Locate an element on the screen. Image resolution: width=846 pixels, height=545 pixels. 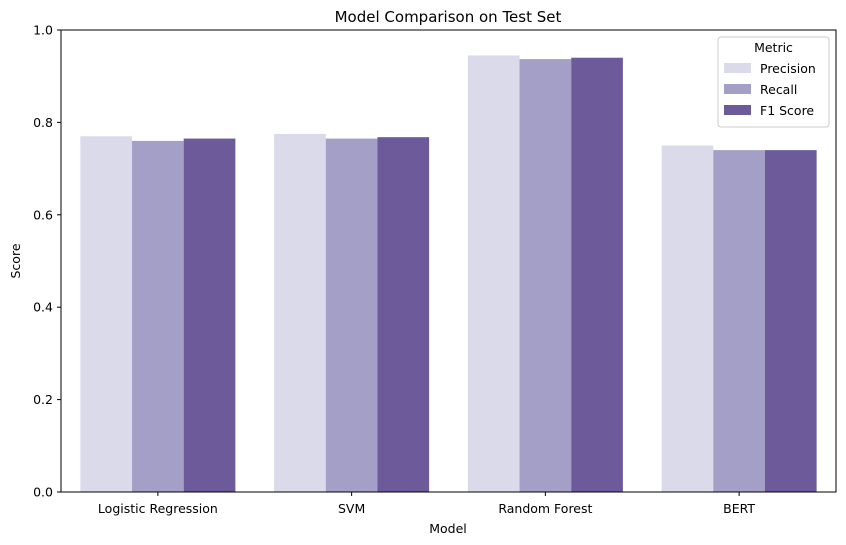
x-tick-label: Logistic Regression is located at coordinates (158, 508).